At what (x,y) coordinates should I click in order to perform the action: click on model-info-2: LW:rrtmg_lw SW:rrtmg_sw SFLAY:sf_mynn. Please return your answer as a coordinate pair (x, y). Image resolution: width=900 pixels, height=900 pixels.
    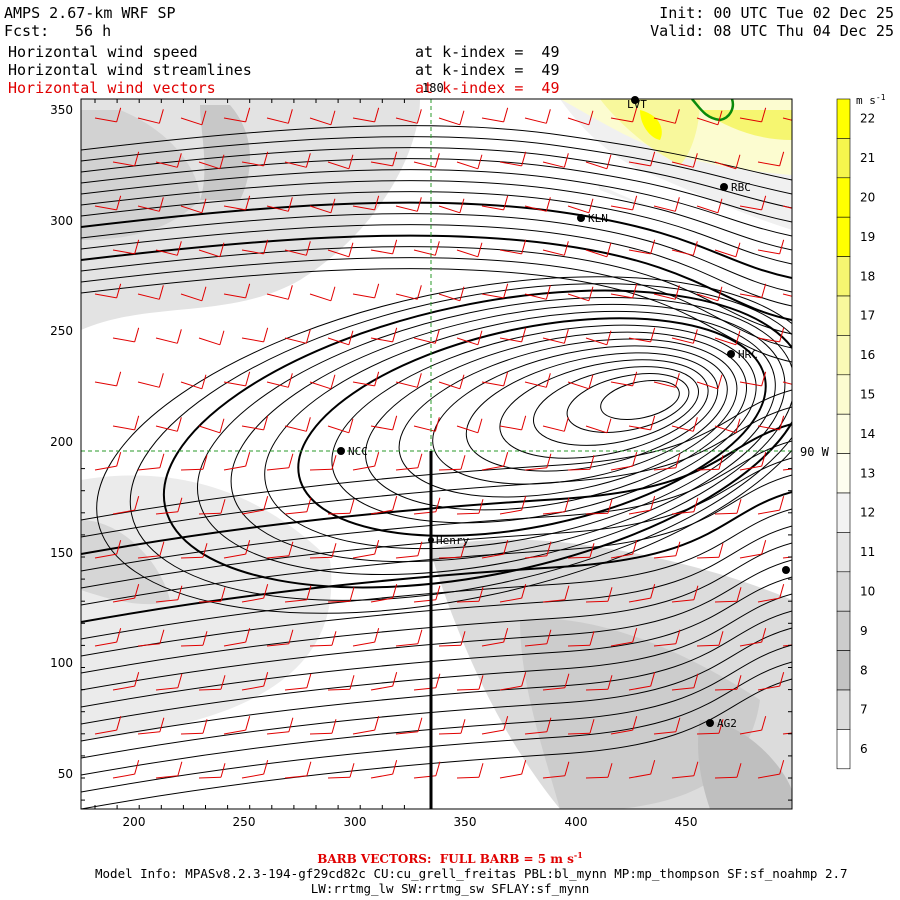
    Looking at the image, I should click on (450, 888).